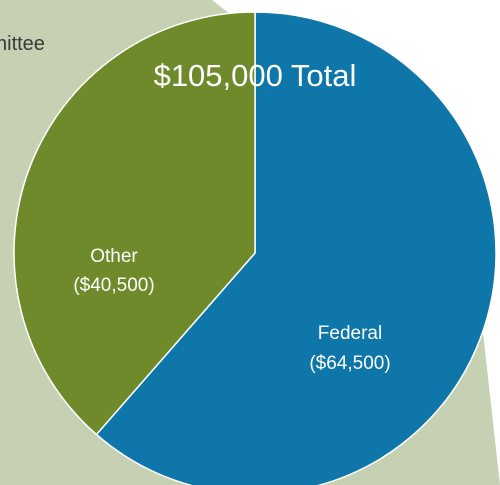 The width and height of the screenshot is (500, 485). Describe the element at coordinates (255, 75) in the screenshot. I see `chart-title: $105,000 Total` at that location.